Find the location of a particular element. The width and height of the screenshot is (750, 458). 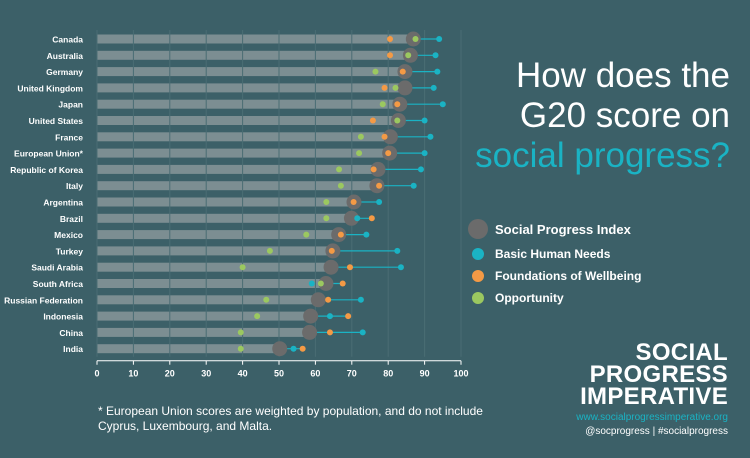

legend-label-bhn: Basic Human Needs is located at coordinates (553, 254).